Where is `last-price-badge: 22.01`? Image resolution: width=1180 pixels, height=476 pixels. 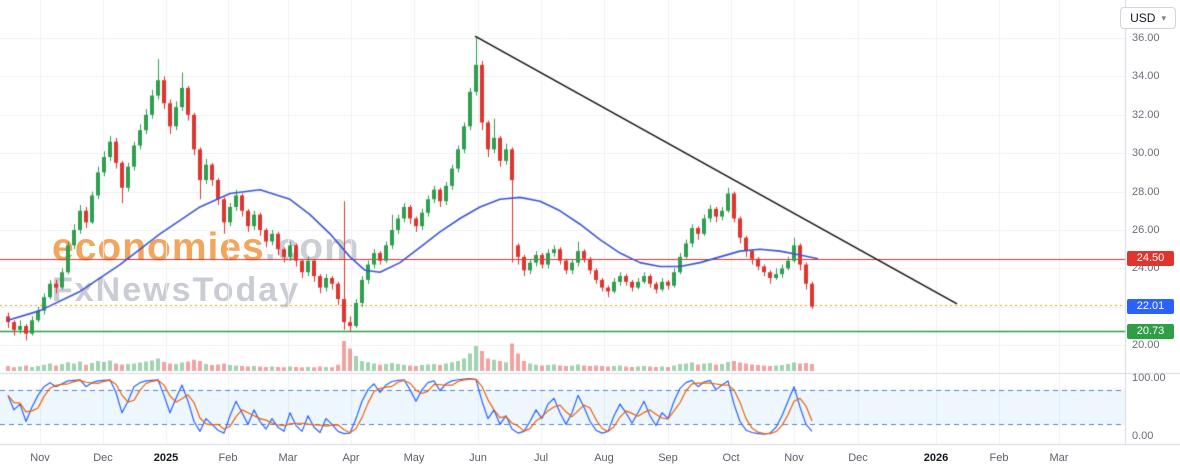 last-price-badge: 22.01 is located at coordinates (1150, 307).